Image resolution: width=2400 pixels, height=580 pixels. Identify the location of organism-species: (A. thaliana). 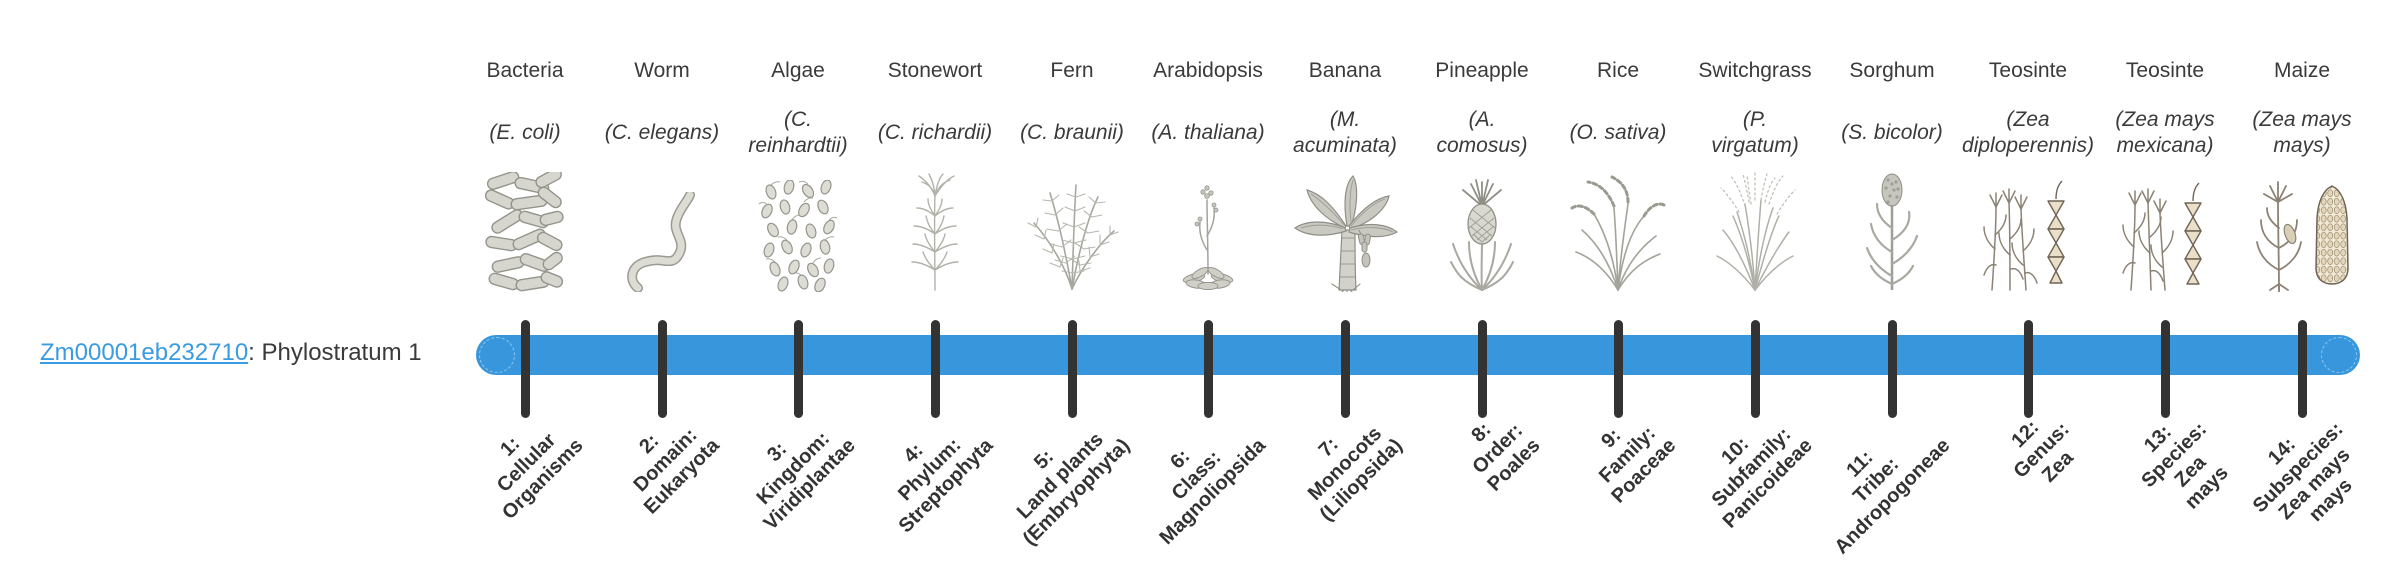
(1208, 132).